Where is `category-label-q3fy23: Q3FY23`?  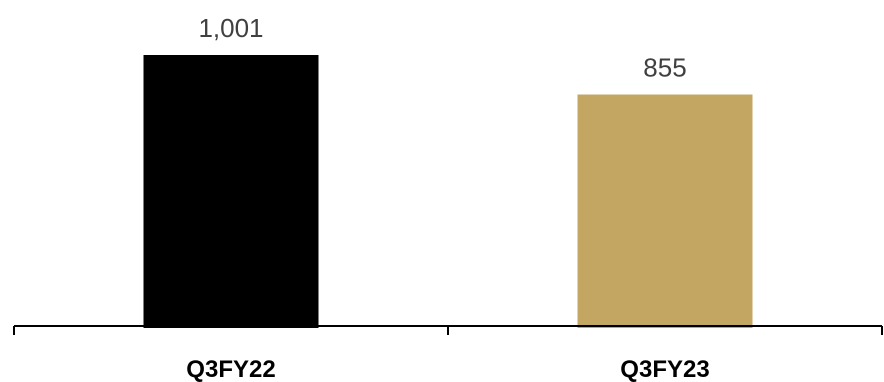
category-label-q3fy23: Q3FY23 is located at coordinates (664, 369).